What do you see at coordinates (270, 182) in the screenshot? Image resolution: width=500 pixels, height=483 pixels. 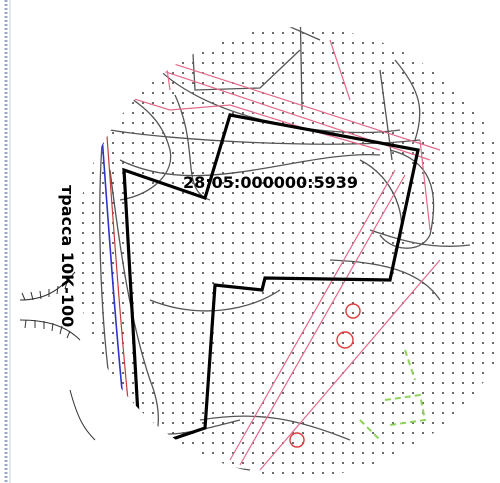 I see `parcel-number-label: 28:05:000000:5939` at bounding box center [270, 182].